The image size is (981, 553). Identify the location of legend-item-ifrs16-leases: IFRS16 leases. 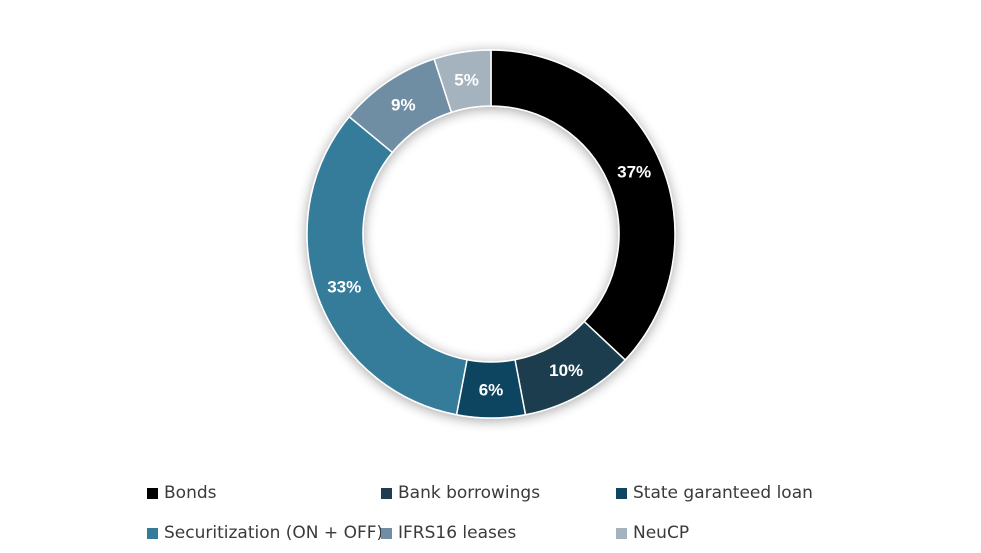
(448, 533).